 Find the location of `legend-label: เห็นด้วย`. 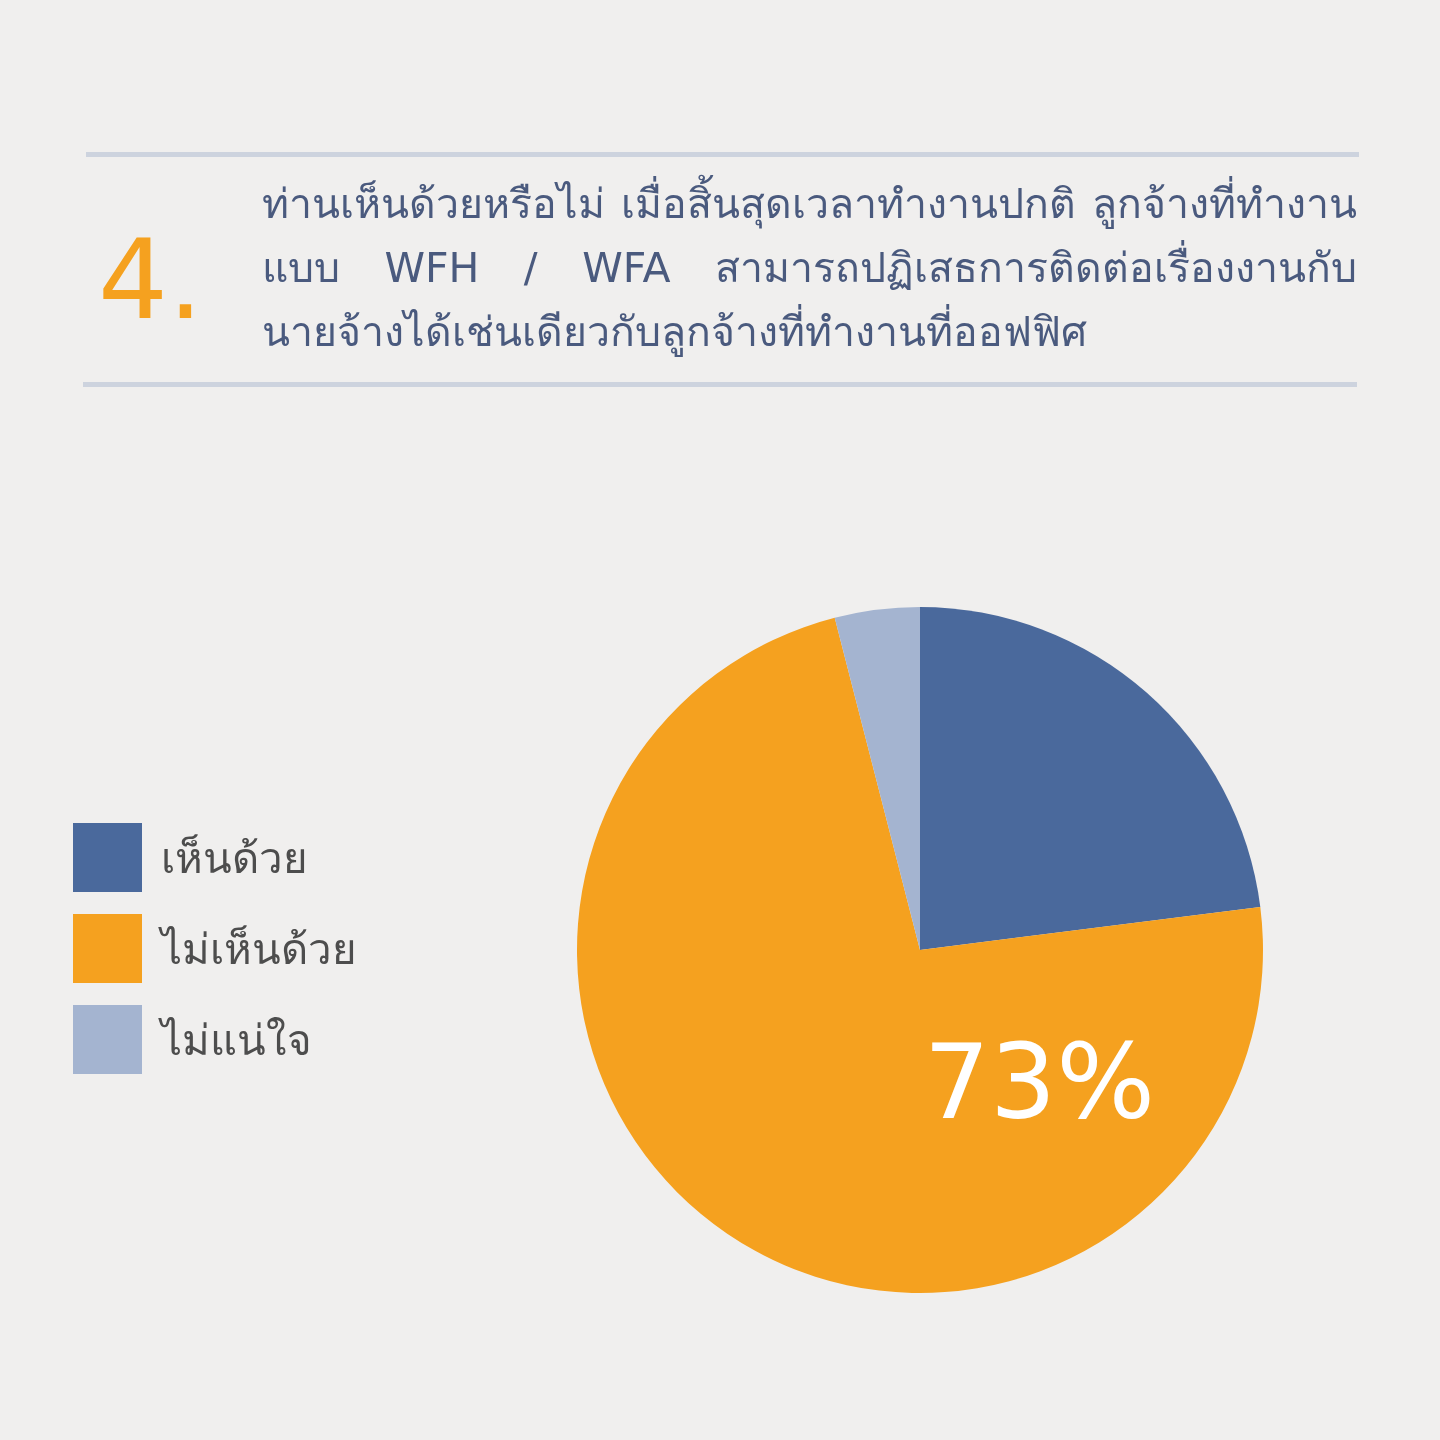

legend-label: เห็นด้วย is located at coordinates (234, 858).